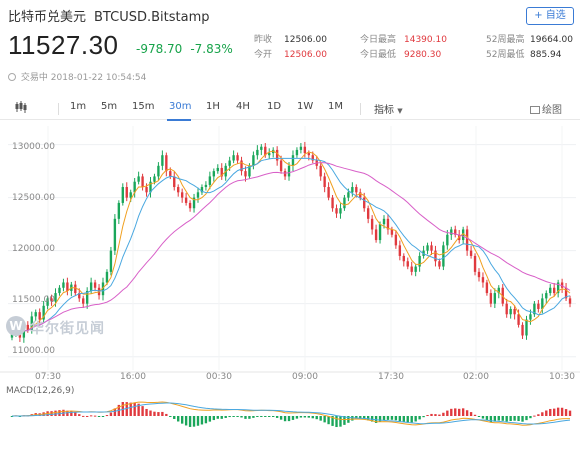 Image resolution: width=580 pixels, height=452 pixels. I want to click on stat-low: 9280.30, so click(423, 55).